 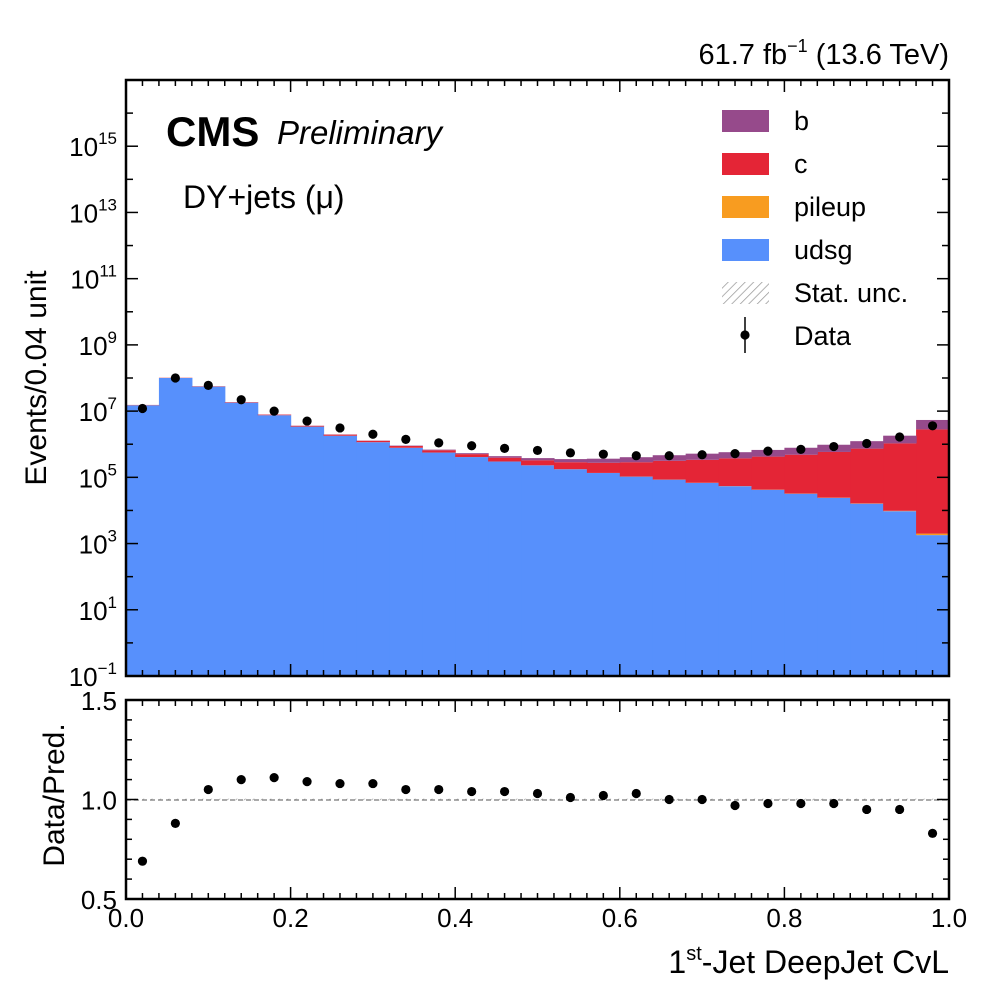 I want to click on ratio-data-points, so click(x=537, y=819).